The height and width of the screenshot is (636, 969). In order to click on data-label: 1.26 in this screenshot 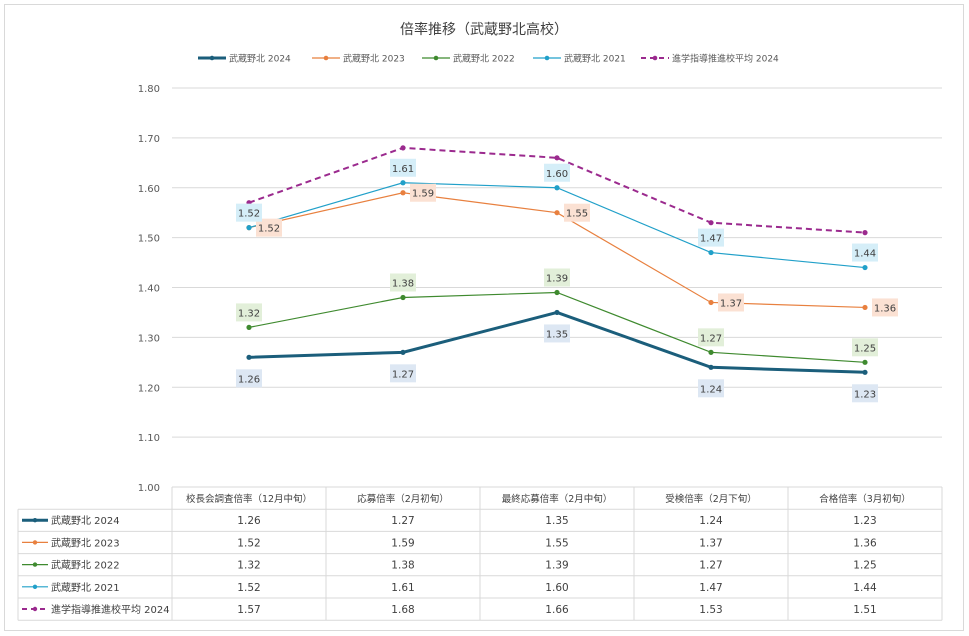, I will do `click(249, 379)`.